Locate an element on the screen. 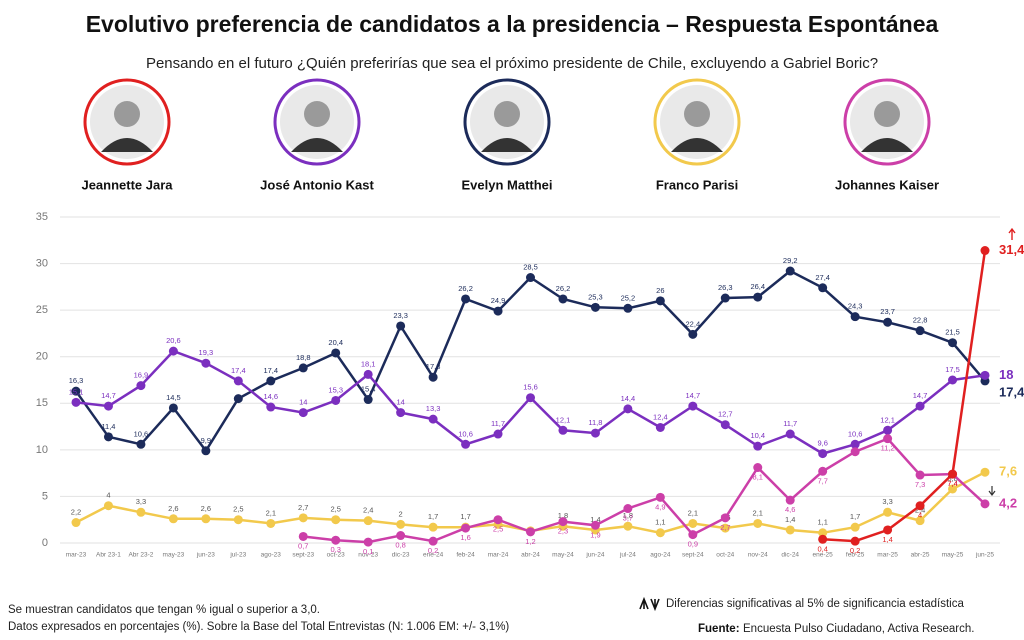 This screenshot has width=1024, height=640. data-label: 3,3 is located at coordinates (887, 501).